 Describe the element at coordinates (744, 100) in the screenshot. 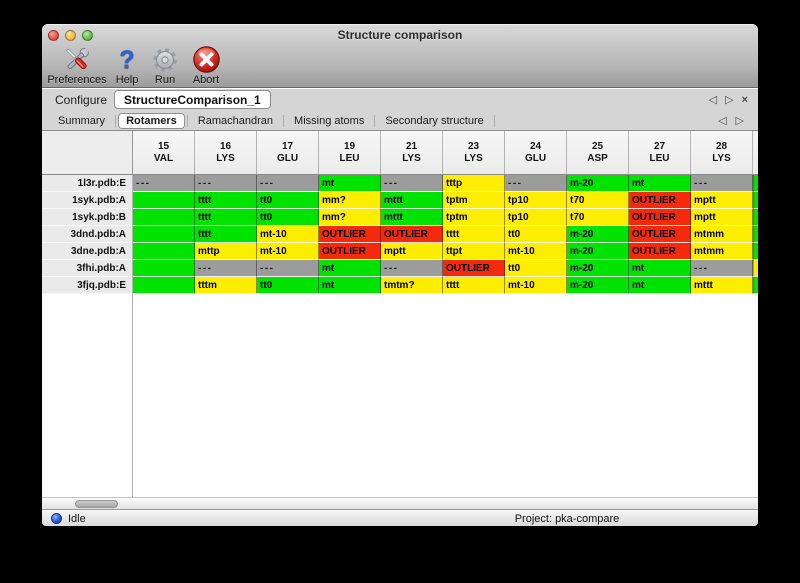

I see `close-configuration-icon: ×` at that location.